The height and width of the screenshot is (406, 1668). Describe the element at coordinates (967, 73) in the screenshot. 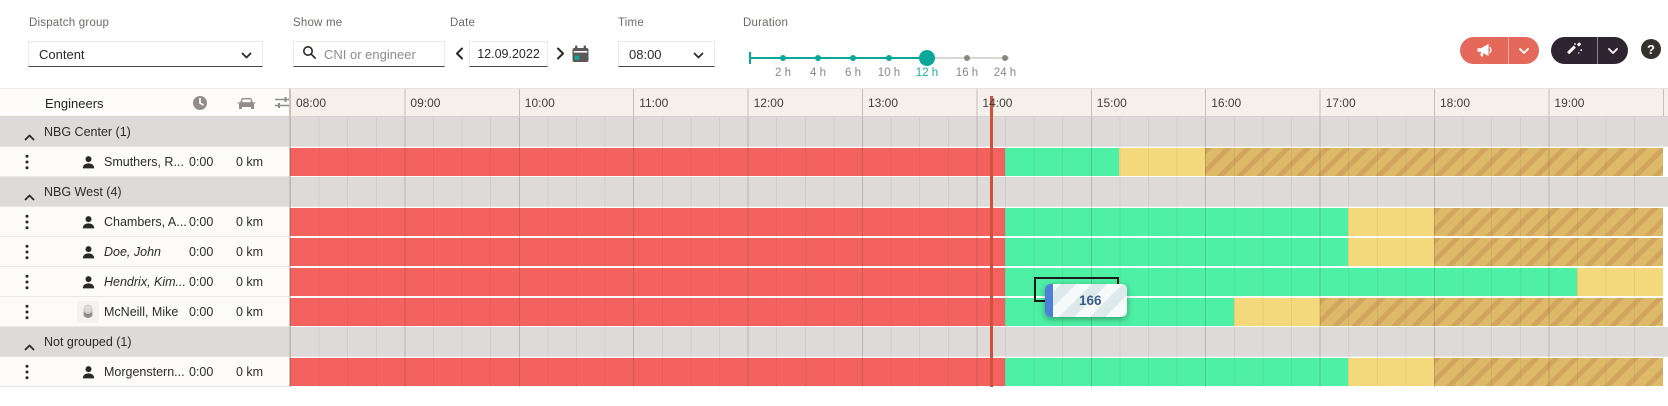

I see `slider-tick-label: 16 h` at that location.